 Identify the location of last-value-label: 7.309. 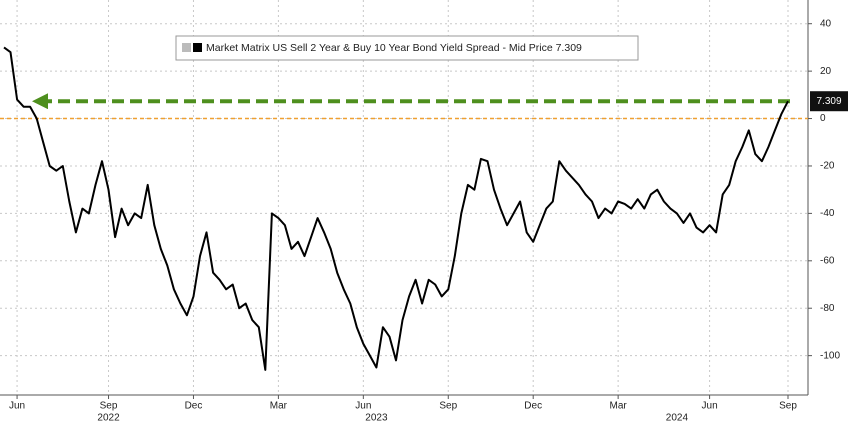
(828, 101).